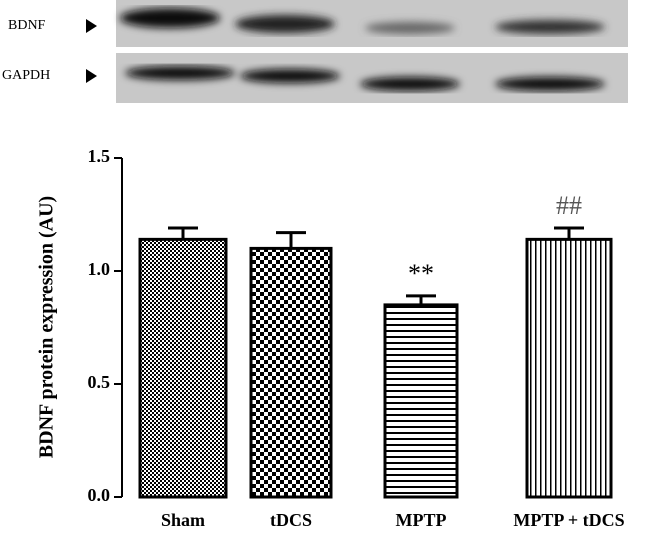 The image size is (666, 533). What do you see at coordinates (421, 273) in the screenshot?
I see `significance-label: **` at bounding box center [421, 273].